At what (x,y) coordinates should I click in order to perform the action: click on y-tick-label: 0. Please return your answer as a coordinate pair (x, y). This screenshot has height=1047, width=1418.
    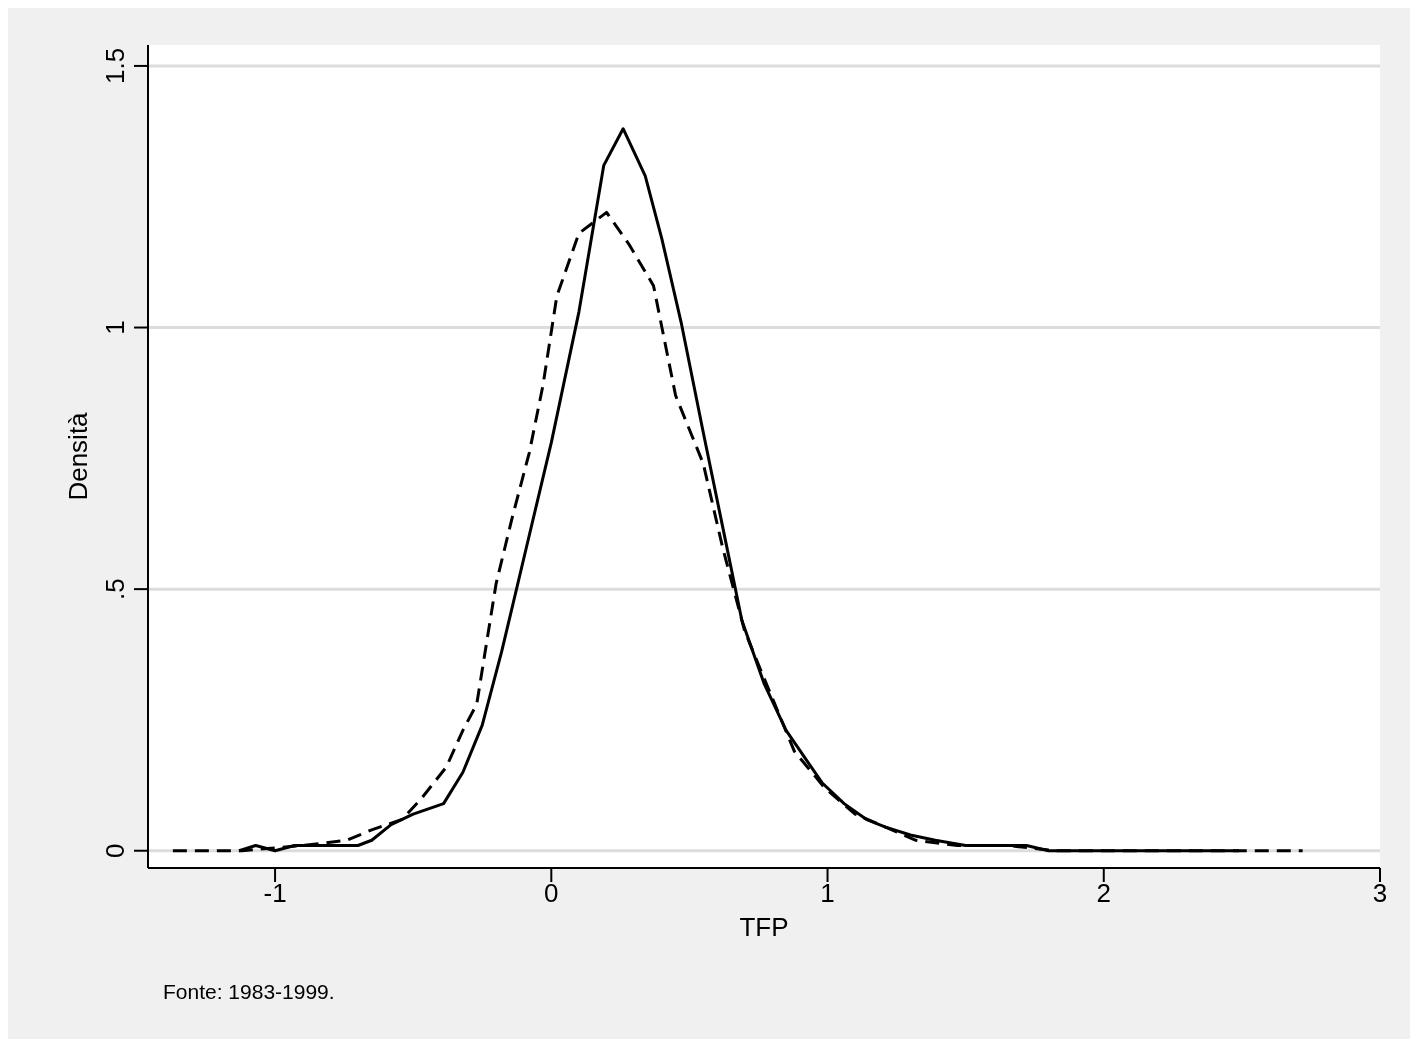
    Looking at the image, I should click on (115, 850).